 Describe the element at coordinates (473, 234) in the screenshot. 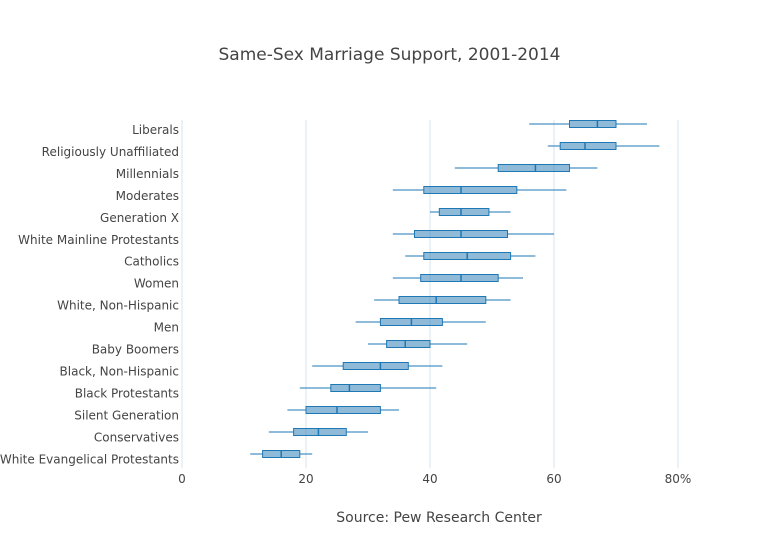

I see `box-white-mainline-protestants` at that location.